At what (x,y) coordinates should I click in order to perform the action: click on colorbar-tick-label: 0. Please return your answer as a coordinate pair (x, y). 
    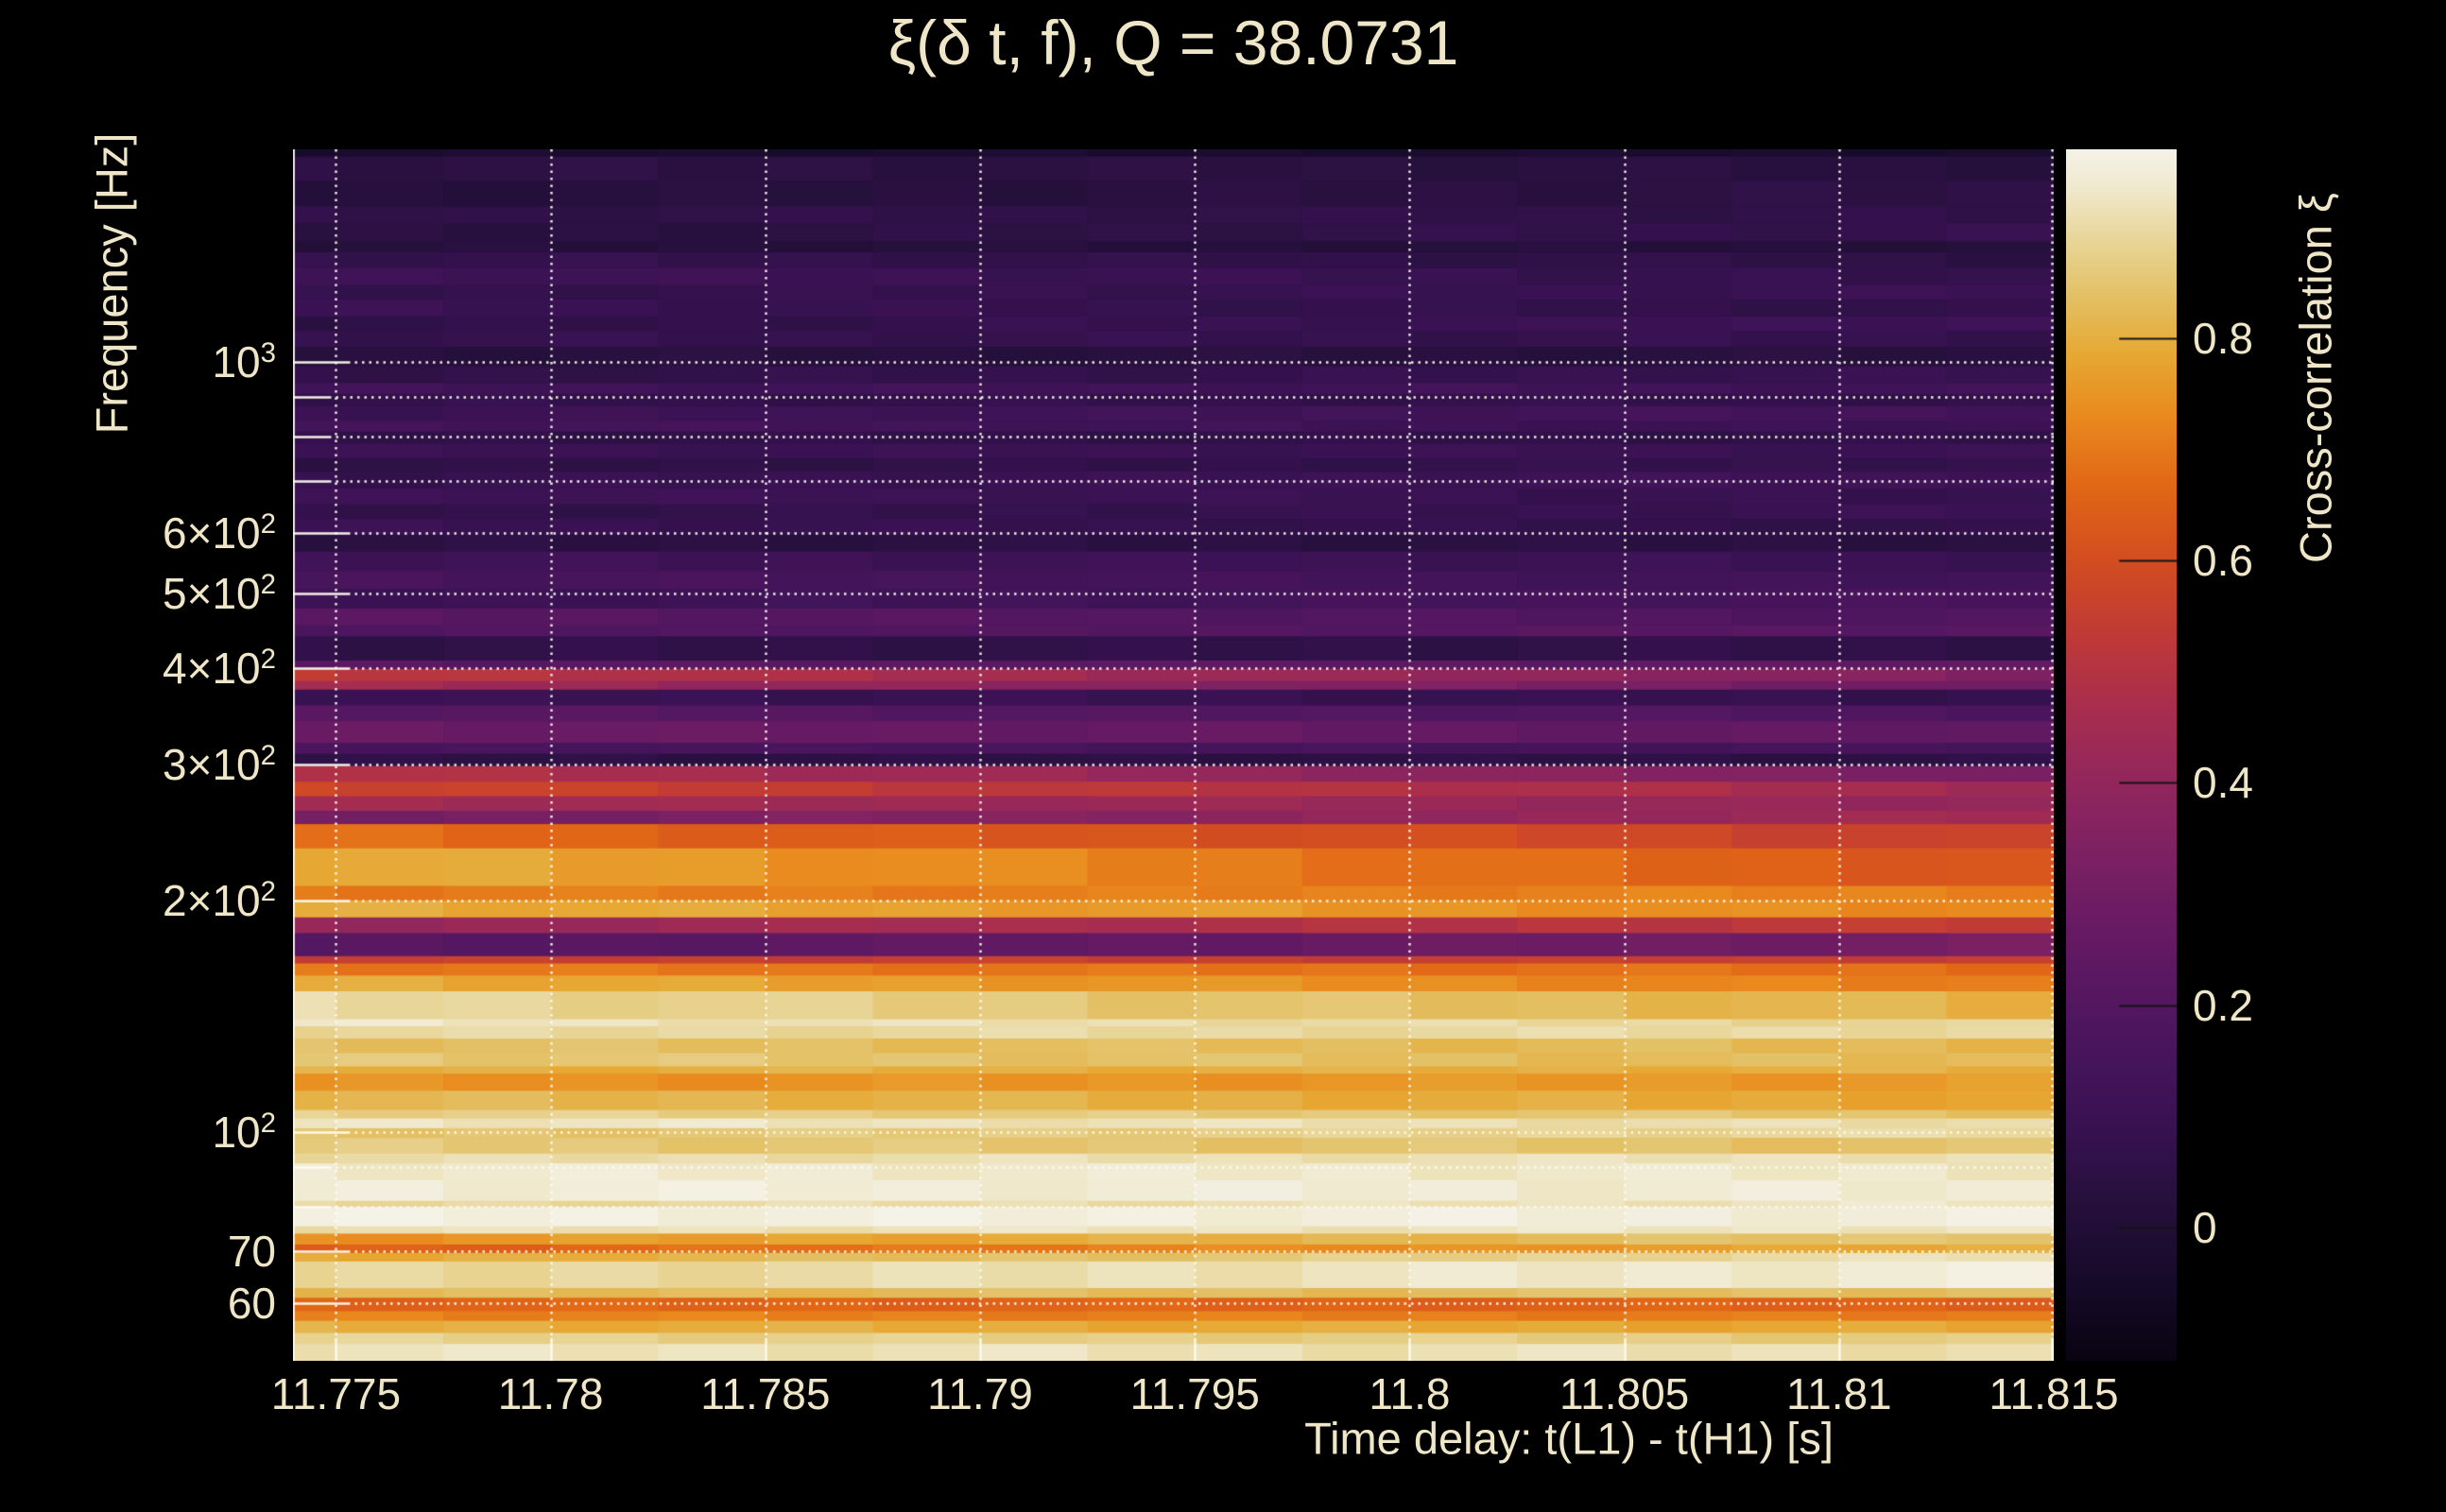
    Looking at the image, I should click on (2205, 1227).